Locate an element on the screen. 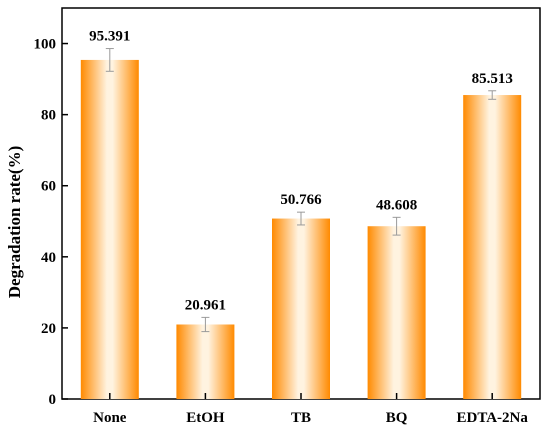  x-tick-label: None is located at coordinates (110, 418).